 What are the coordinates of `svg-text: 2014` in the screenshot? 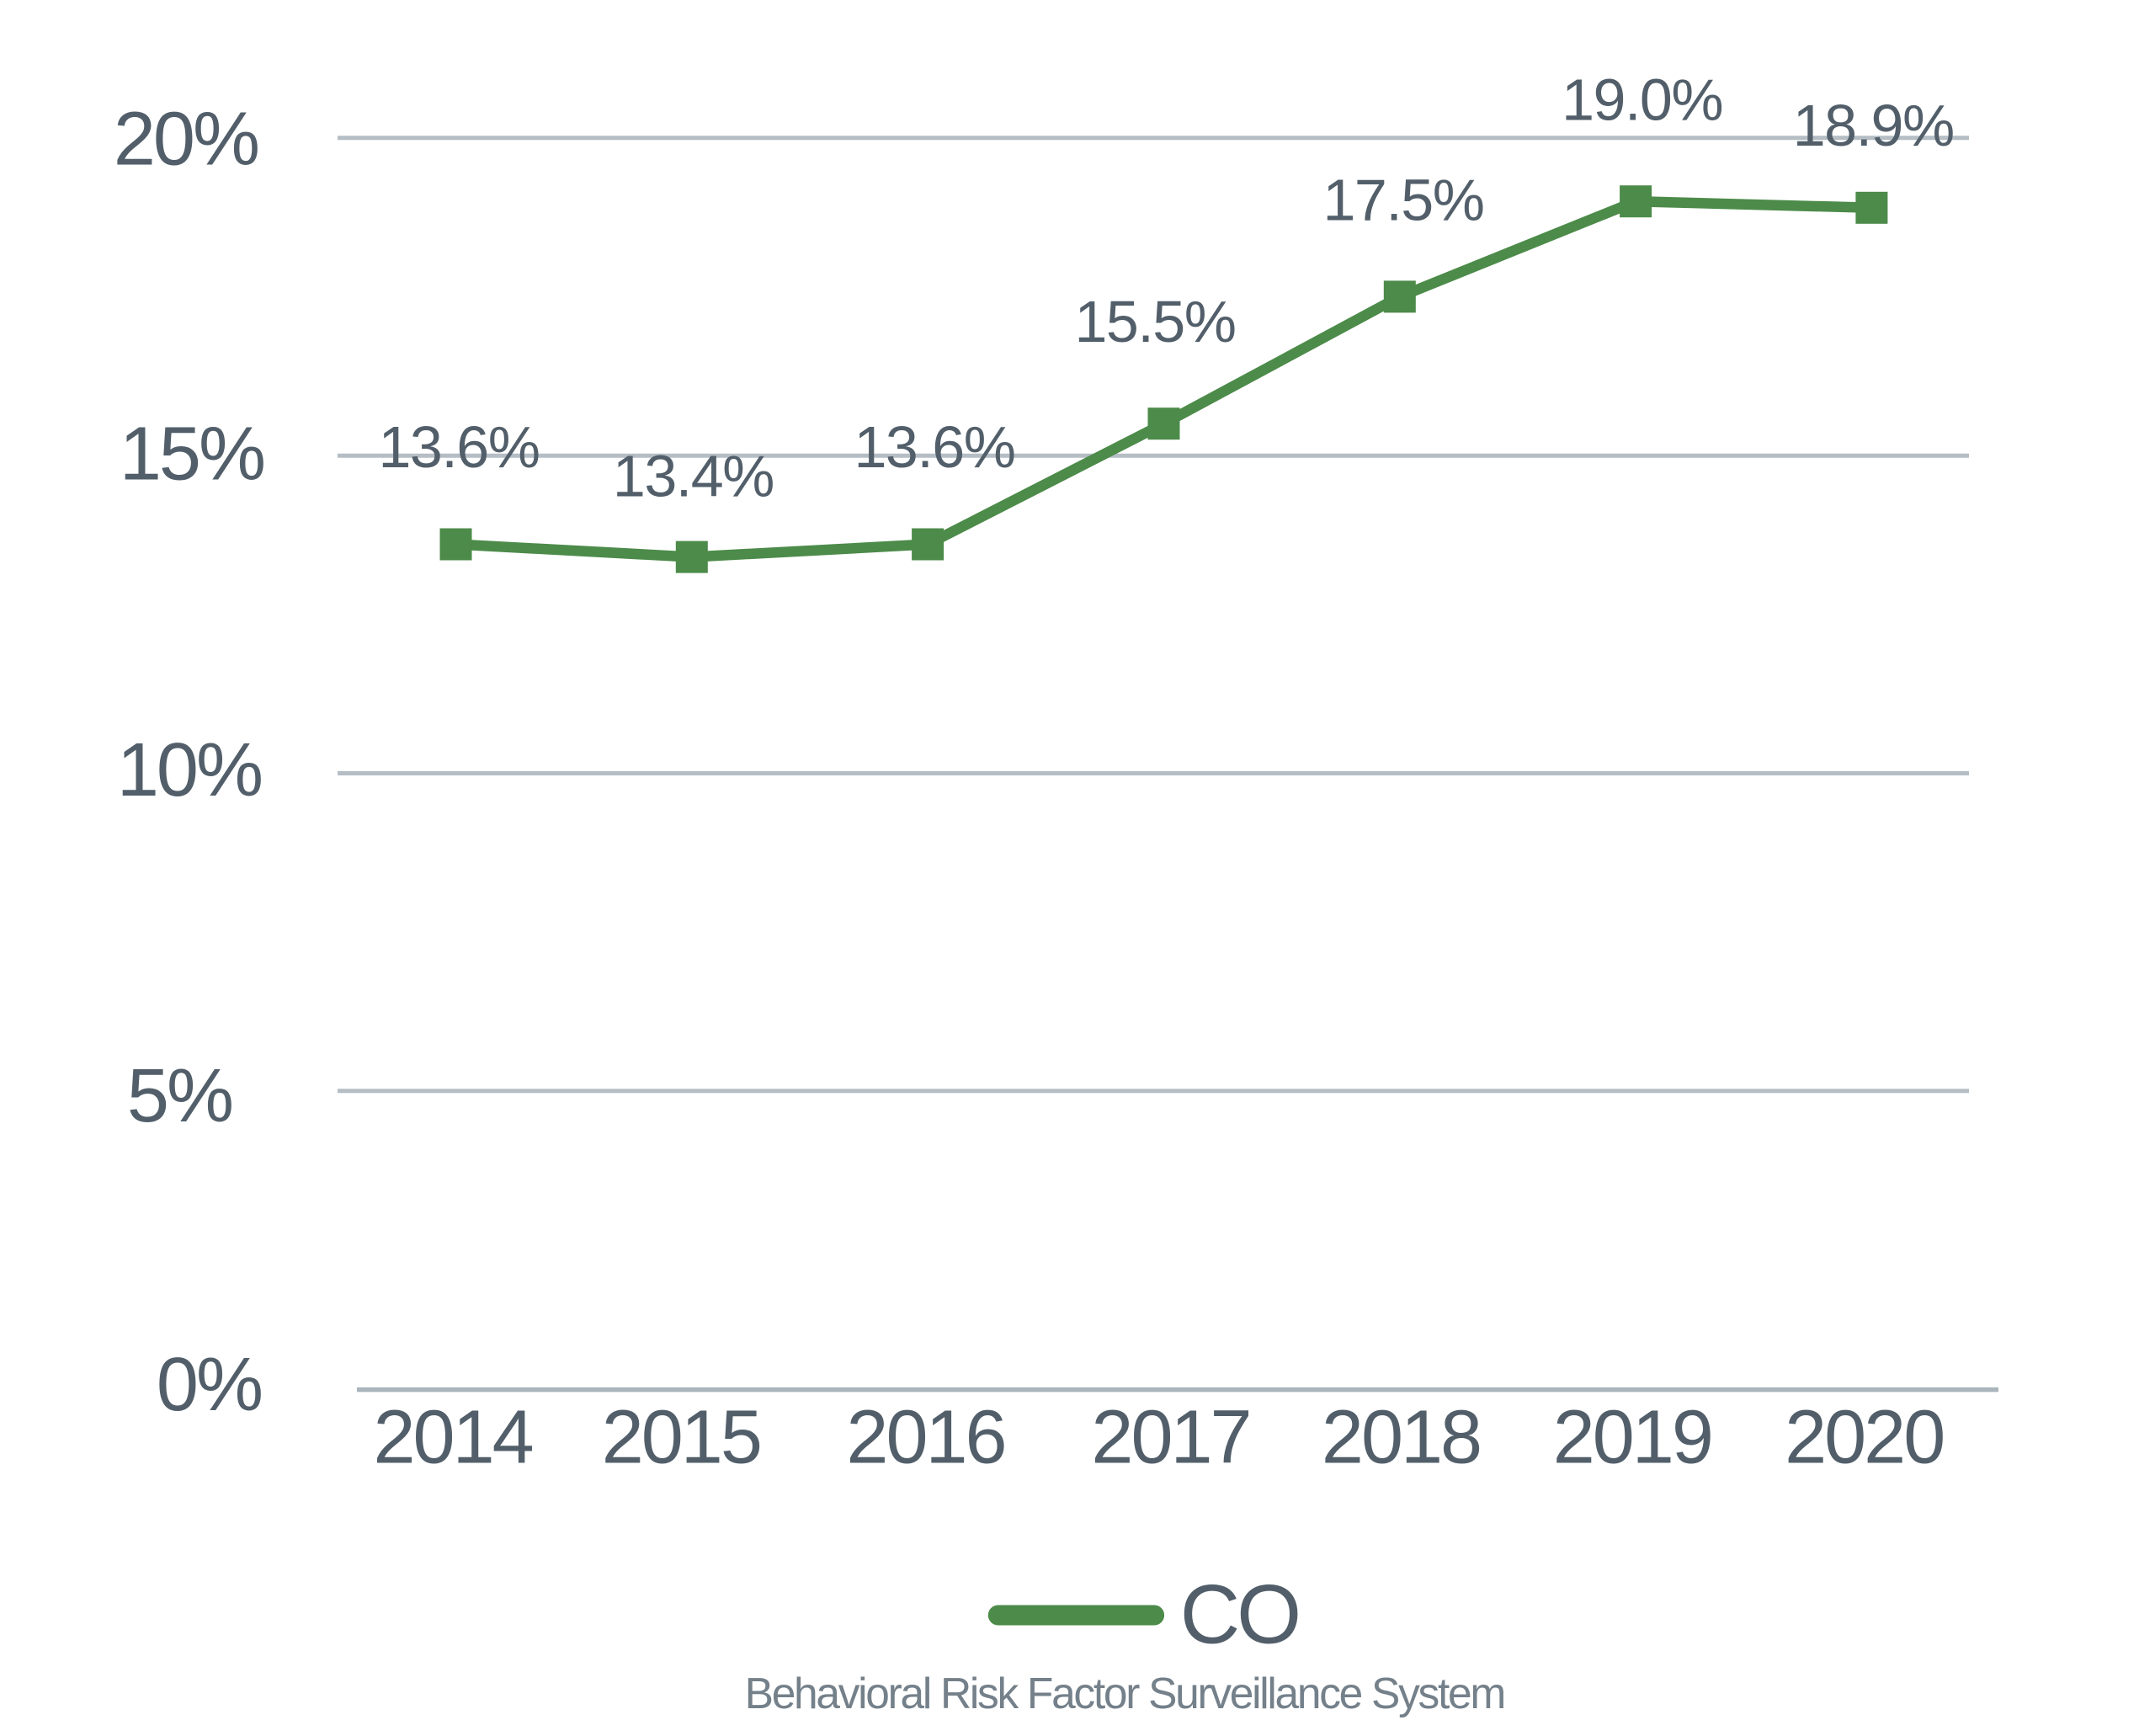 It's located at (452, 1437).